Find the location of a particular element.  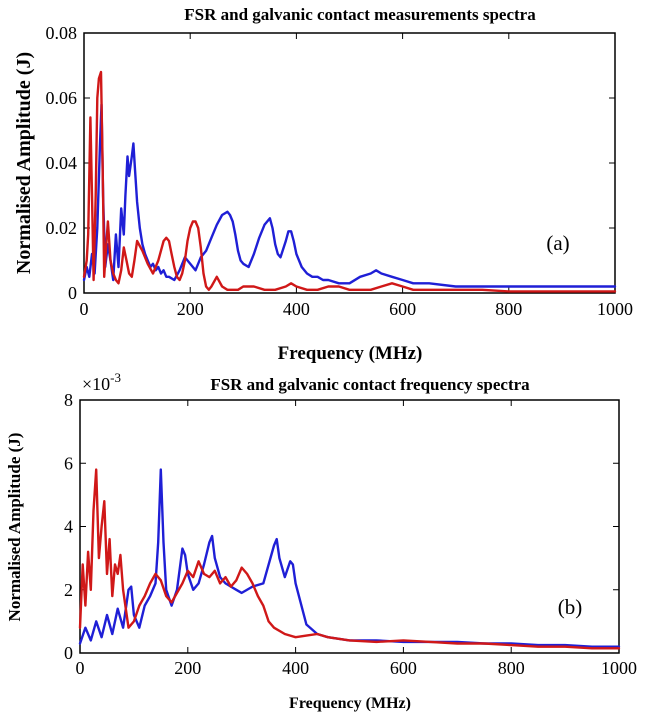

chart-a-ylabel: Normalised Amplitude (J) is located at coordinates (24, 163).